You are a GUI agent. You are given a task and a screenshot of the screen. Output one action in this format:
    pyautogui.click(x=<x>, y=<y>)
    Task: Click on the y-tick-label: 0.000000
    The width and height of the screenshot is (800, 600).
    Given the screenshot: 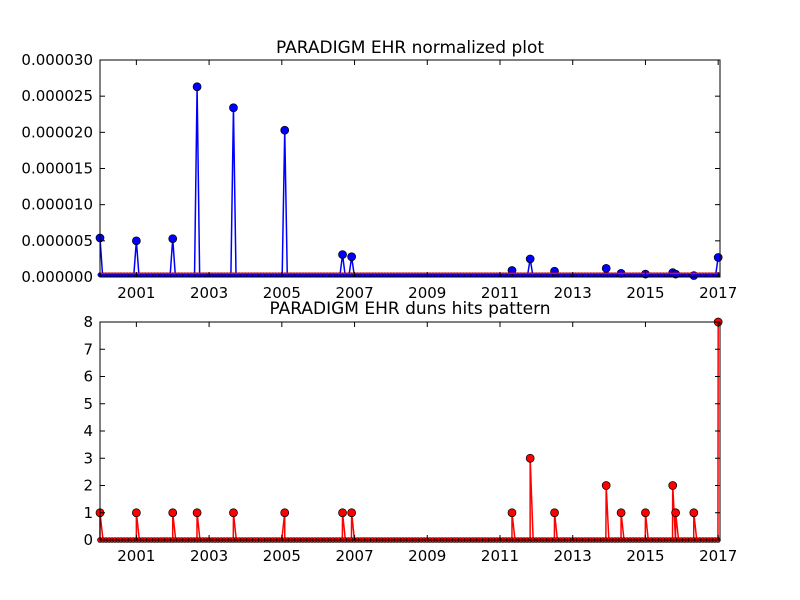 What is the action you would take?
    pyautogui.click(x=57, y=277)
    